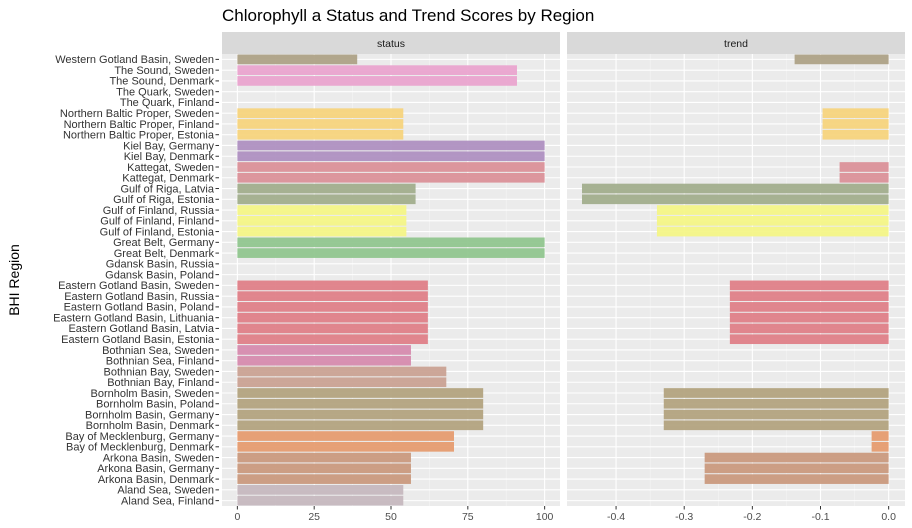 The width and height of the screenshot is (912, 528). I want to click on y-tick-label: Great Belt, Germany, so click(163, 243).